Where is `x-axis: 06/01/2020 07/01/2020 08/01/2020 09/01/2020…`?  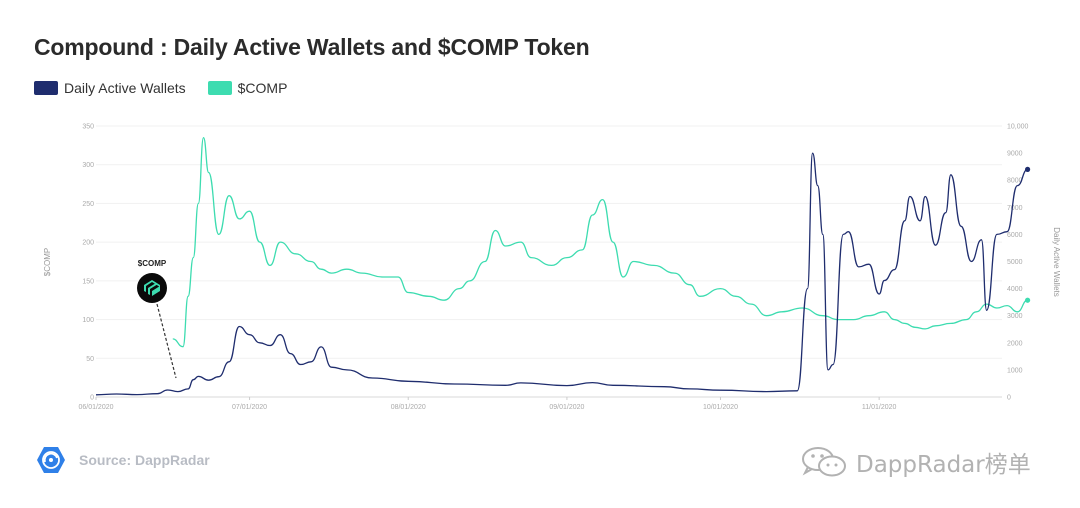
x-axis: 06/01/2020 07/01/2020 08/01/2020 09/01/2020… is located at coordinates (540, 403).